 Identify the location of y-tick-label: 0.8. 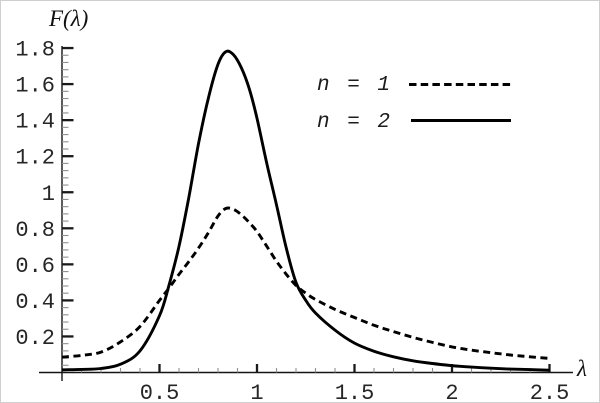
(35, 230).